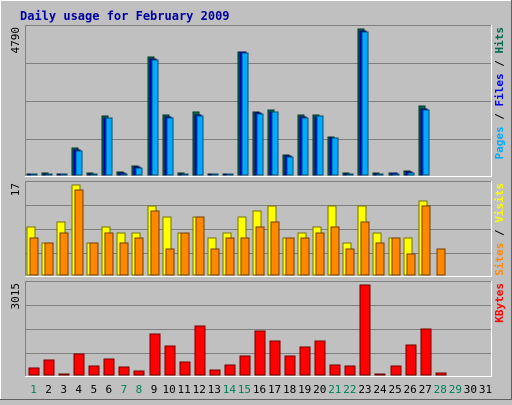 Image resolution: width=512 pixels, height=405 pixels. I want to click on series-legend: Pages / Files / Hits, so click(499, 93).